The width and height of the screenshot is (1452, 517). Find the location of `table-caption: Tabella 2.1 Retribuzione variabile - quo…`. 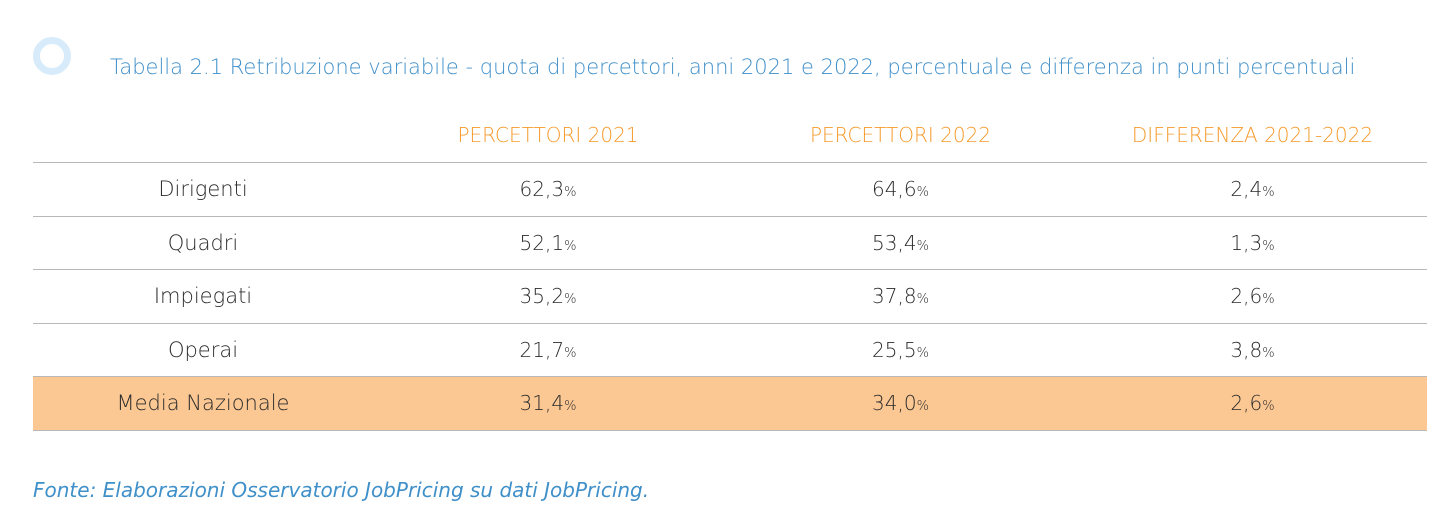

table-caption: Tabella 2.1 Retribuzione variabile - quo… is located at coordinates (733, 67).